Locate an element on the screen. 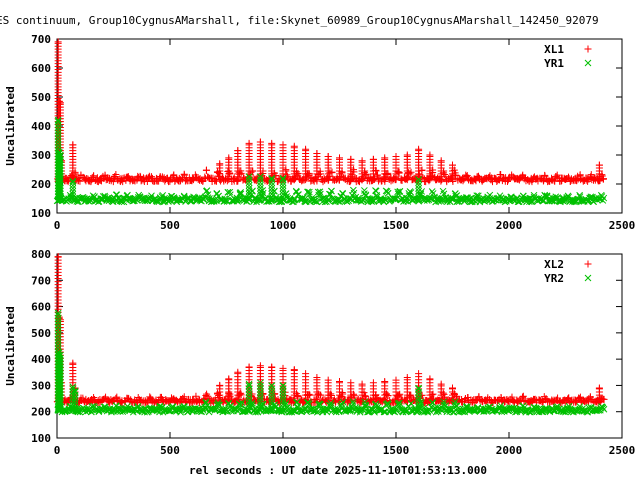 This screenshot has width=640, height=480. y-tick-label: 500 is located at coordinates (41, 333).